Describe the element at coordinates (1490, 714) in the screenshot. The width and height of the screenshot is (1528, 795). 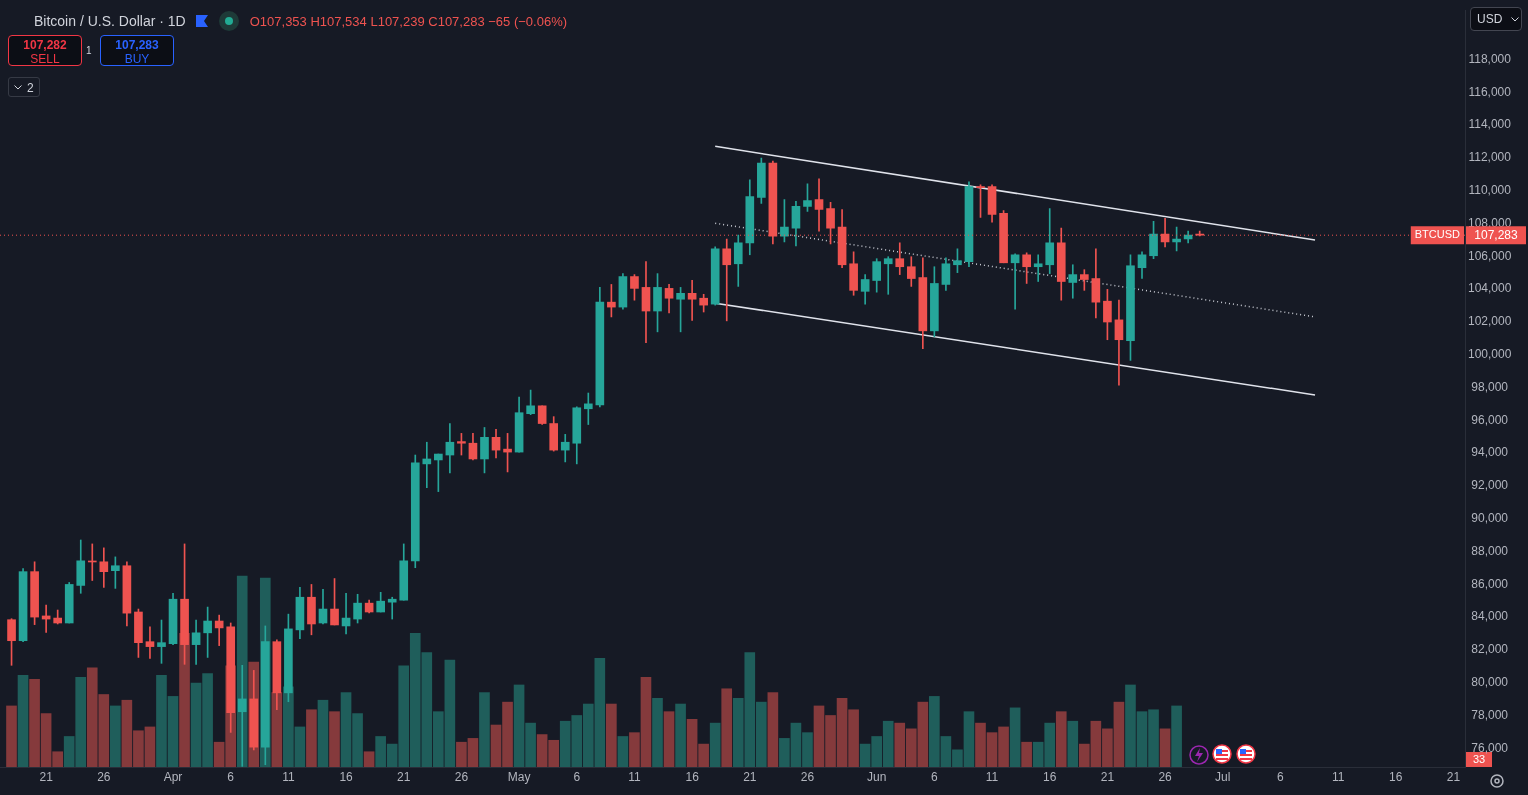
I see `y-tick-label: 78,000` at that location.